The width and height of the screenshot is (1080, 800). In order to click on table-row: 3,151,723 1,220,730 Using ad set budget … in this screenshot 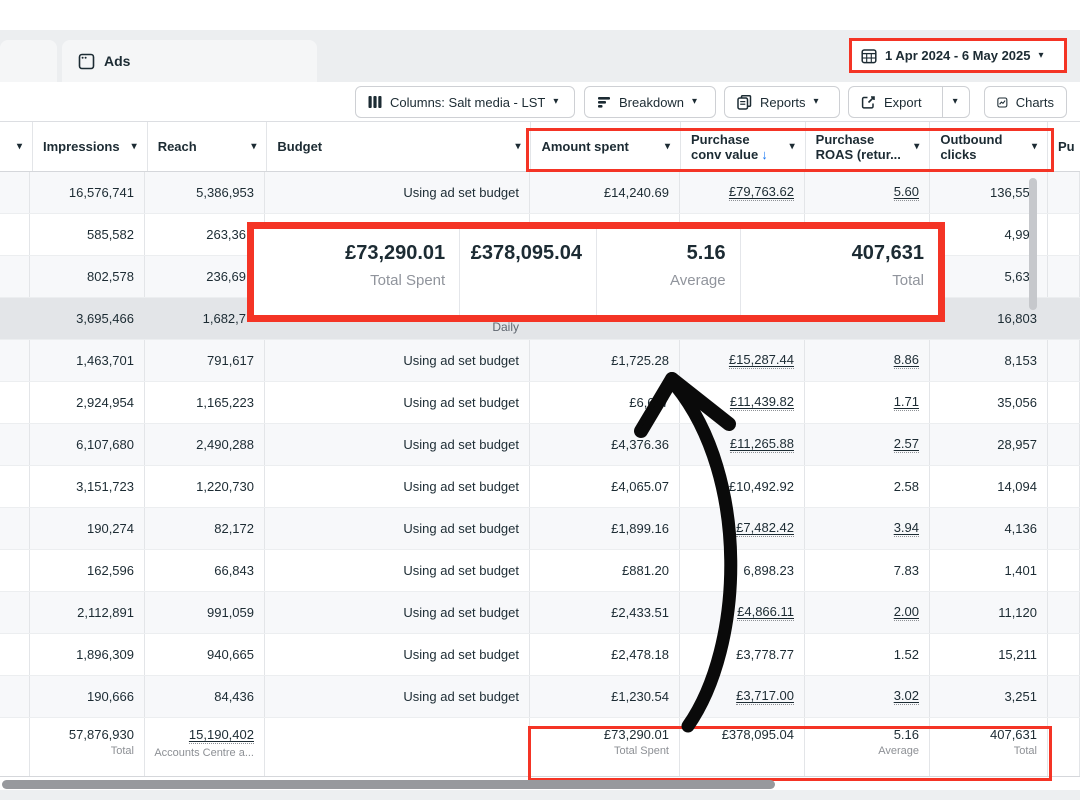, I will do `click(540, 487)`.